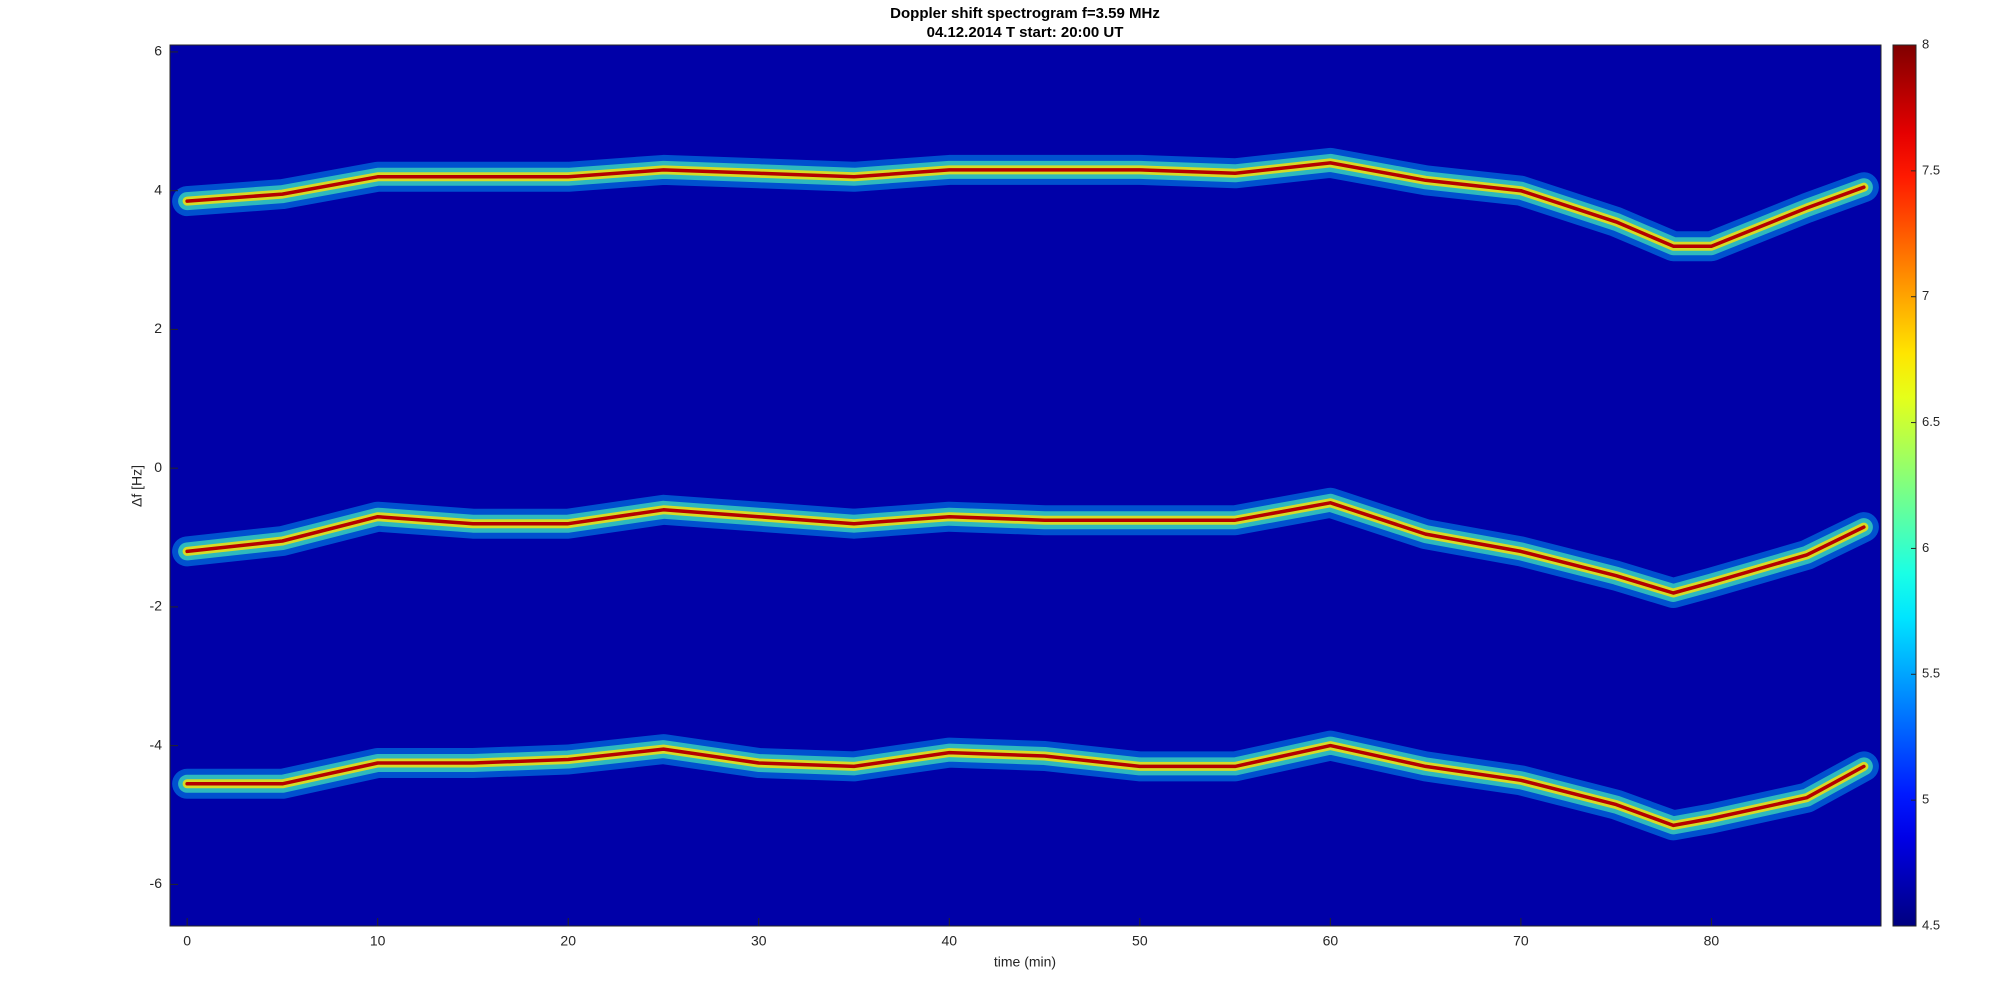 This screenshot has width=2000, height=995. Describe the element at coordinates (1904, 485) in the screenshot. I see `colorbar` at that location.